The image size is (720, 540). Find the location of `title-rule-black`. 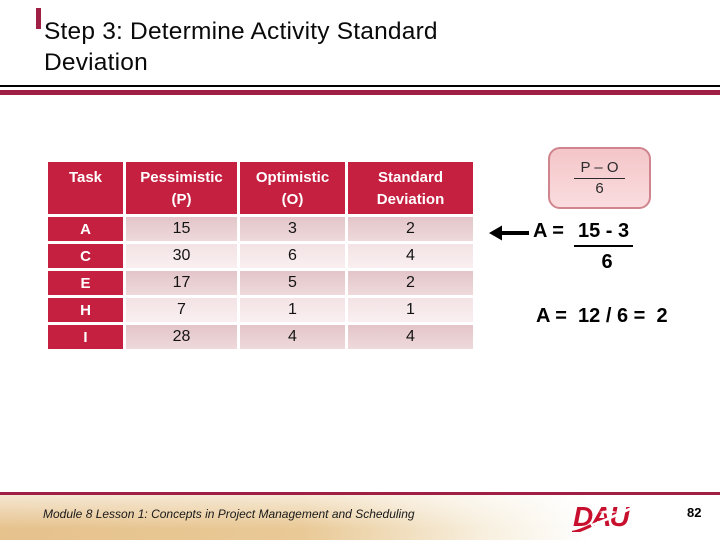

title-rule-black is located at coordinates (360, 86).